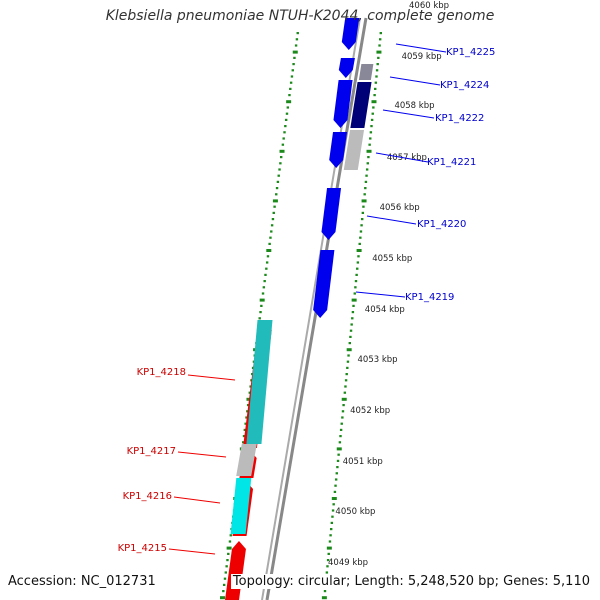 This screenshot has height=600, width=600. What do you see at coordinates (400, 208) in the screenshot?
I see `scale-label: 4056 kbp` at bounding box center [400, 208].